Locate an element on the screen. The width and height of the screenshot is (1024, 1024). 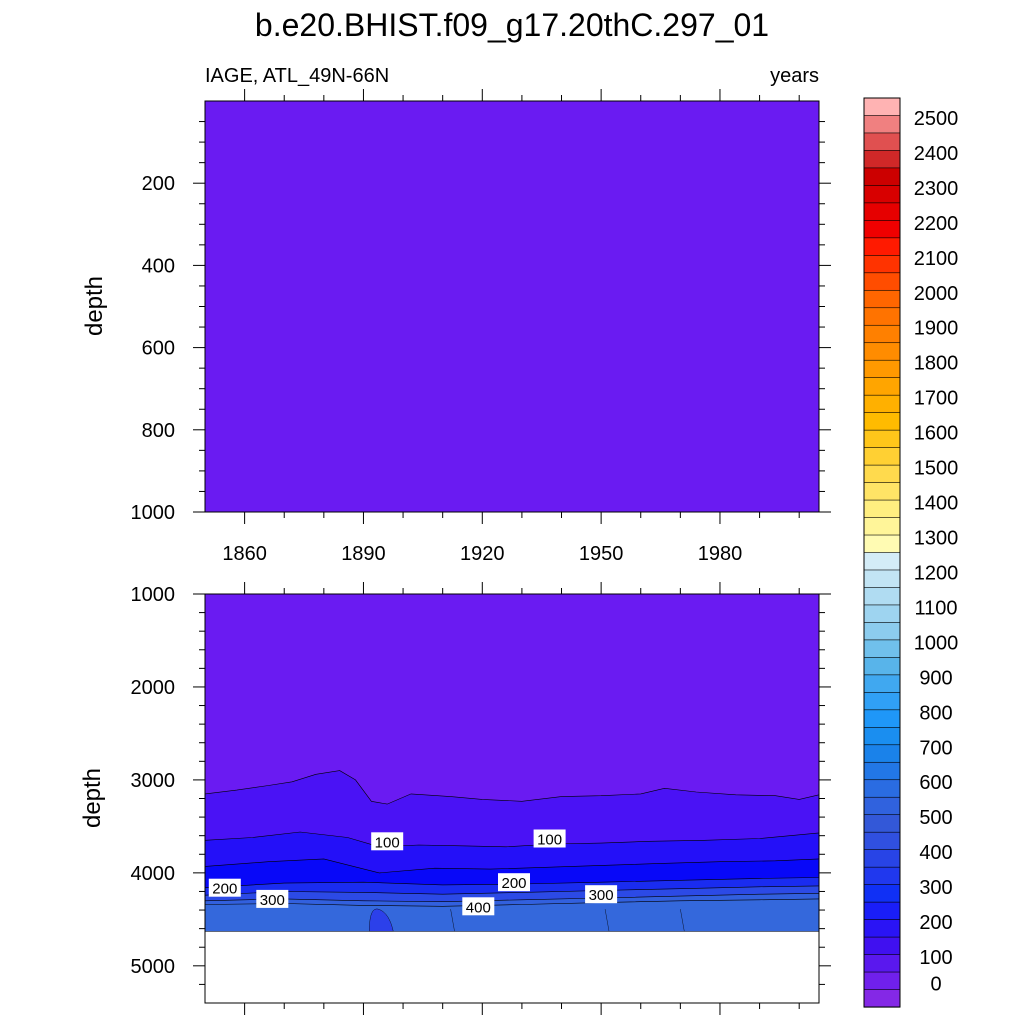
contour-label: 400 is located at coordinates (478, 906).